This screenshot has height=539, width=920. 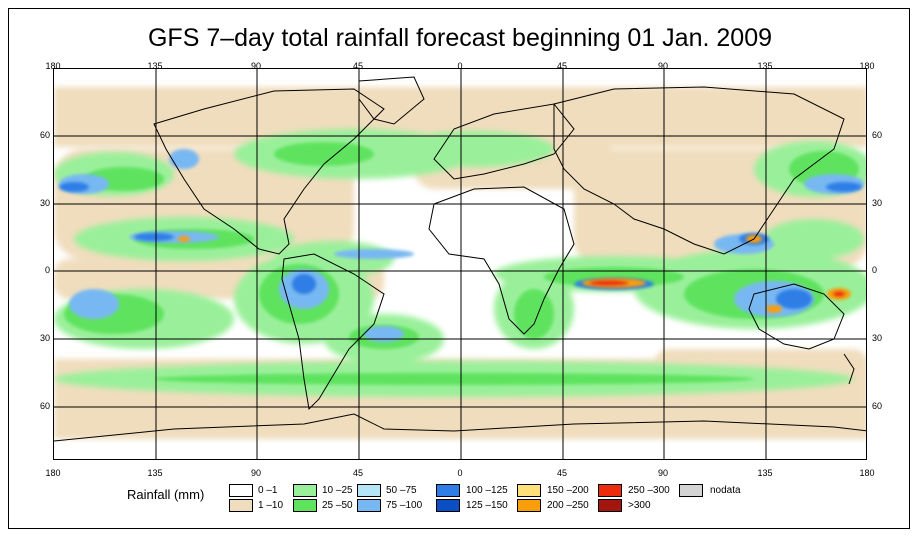 I want to click on lon-tick-top: 0, so click(x=460, y=66).